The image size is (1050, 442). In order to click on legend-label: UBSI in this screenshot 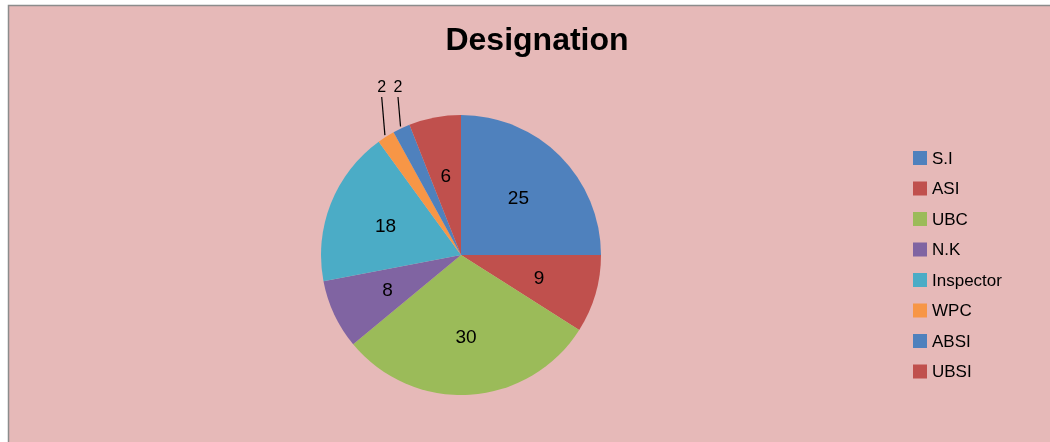, I will do `click(952, 372)`.